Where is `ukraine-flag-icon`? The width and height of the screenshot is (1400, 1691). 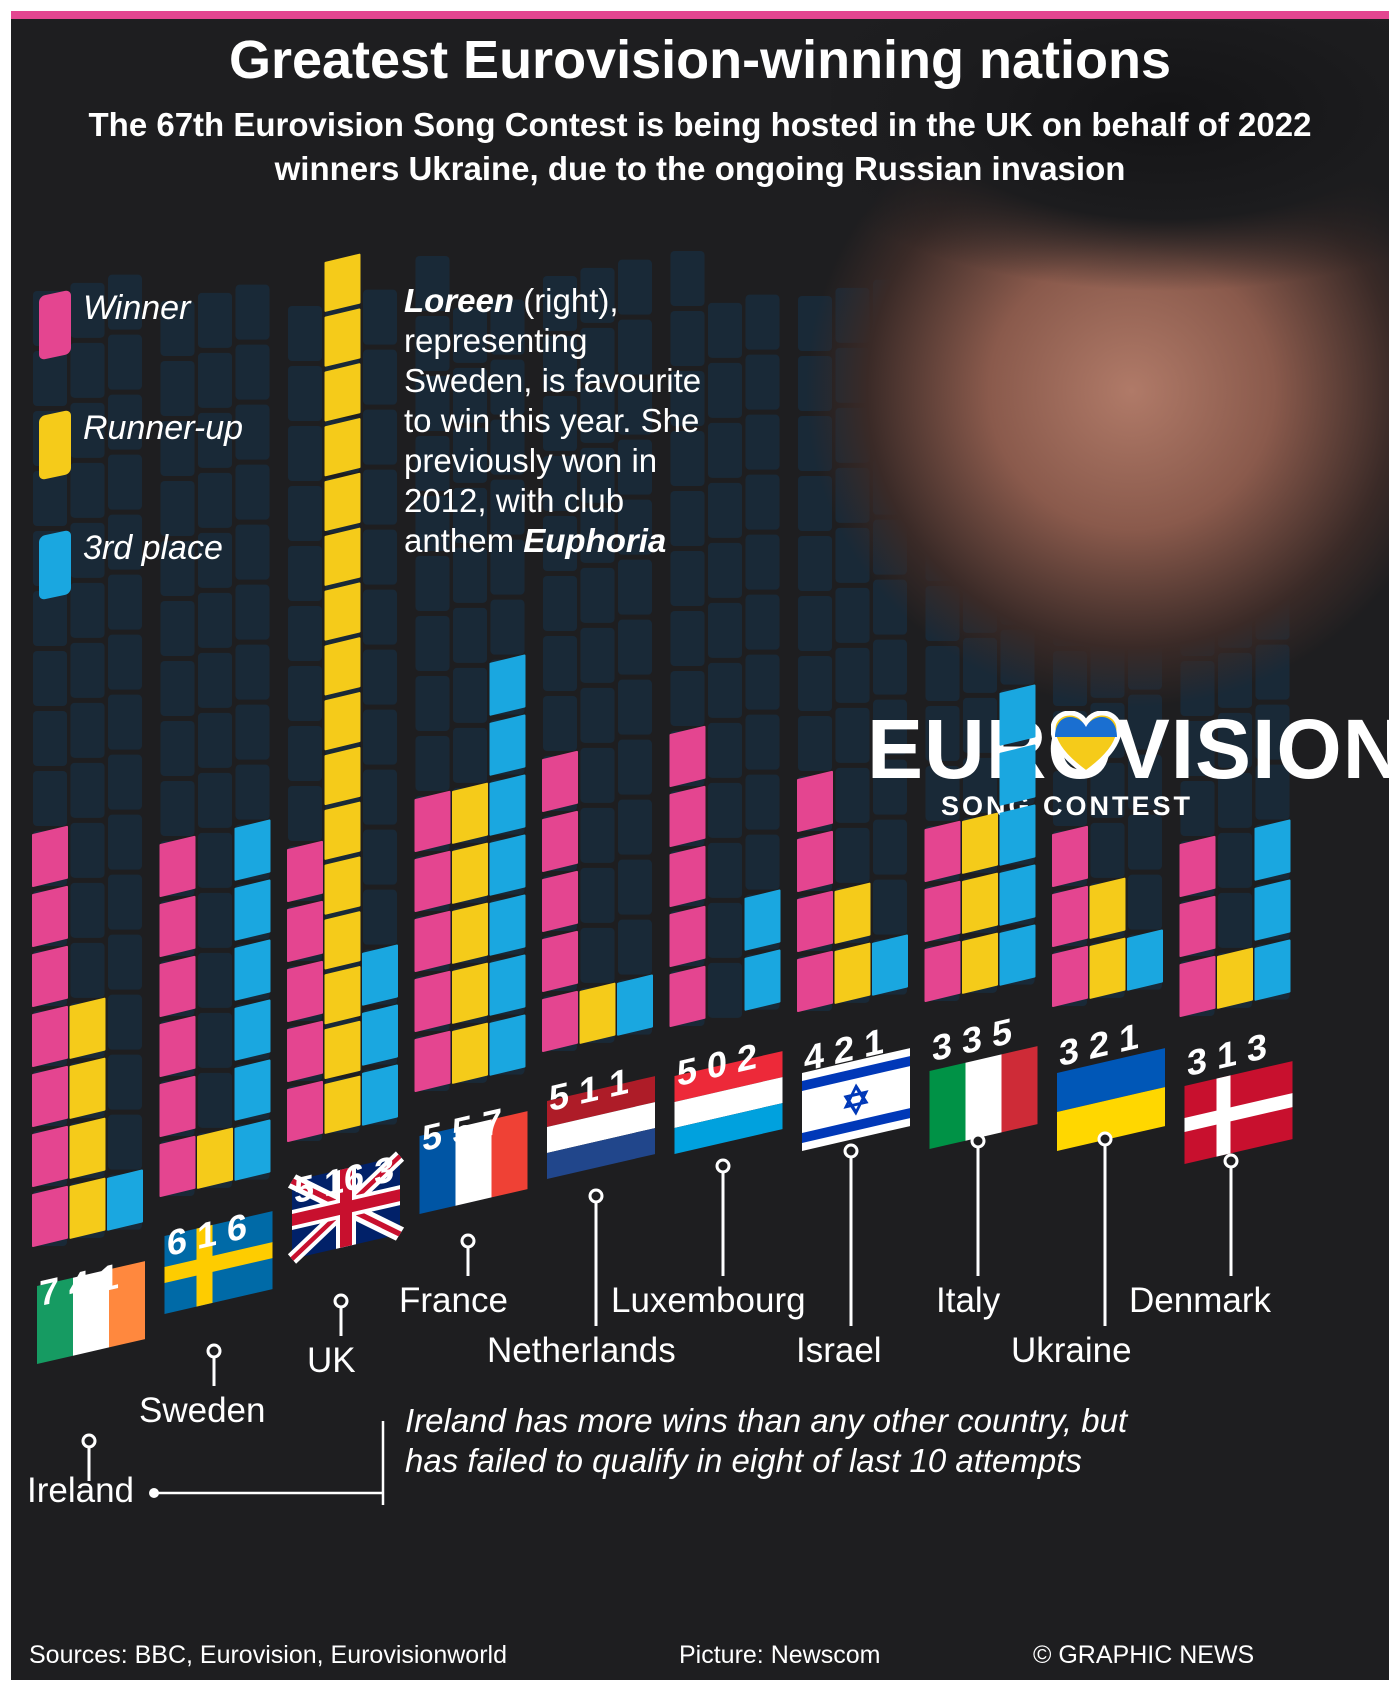
ukraine-flag-icon is located at coordinates (1111, 1099).